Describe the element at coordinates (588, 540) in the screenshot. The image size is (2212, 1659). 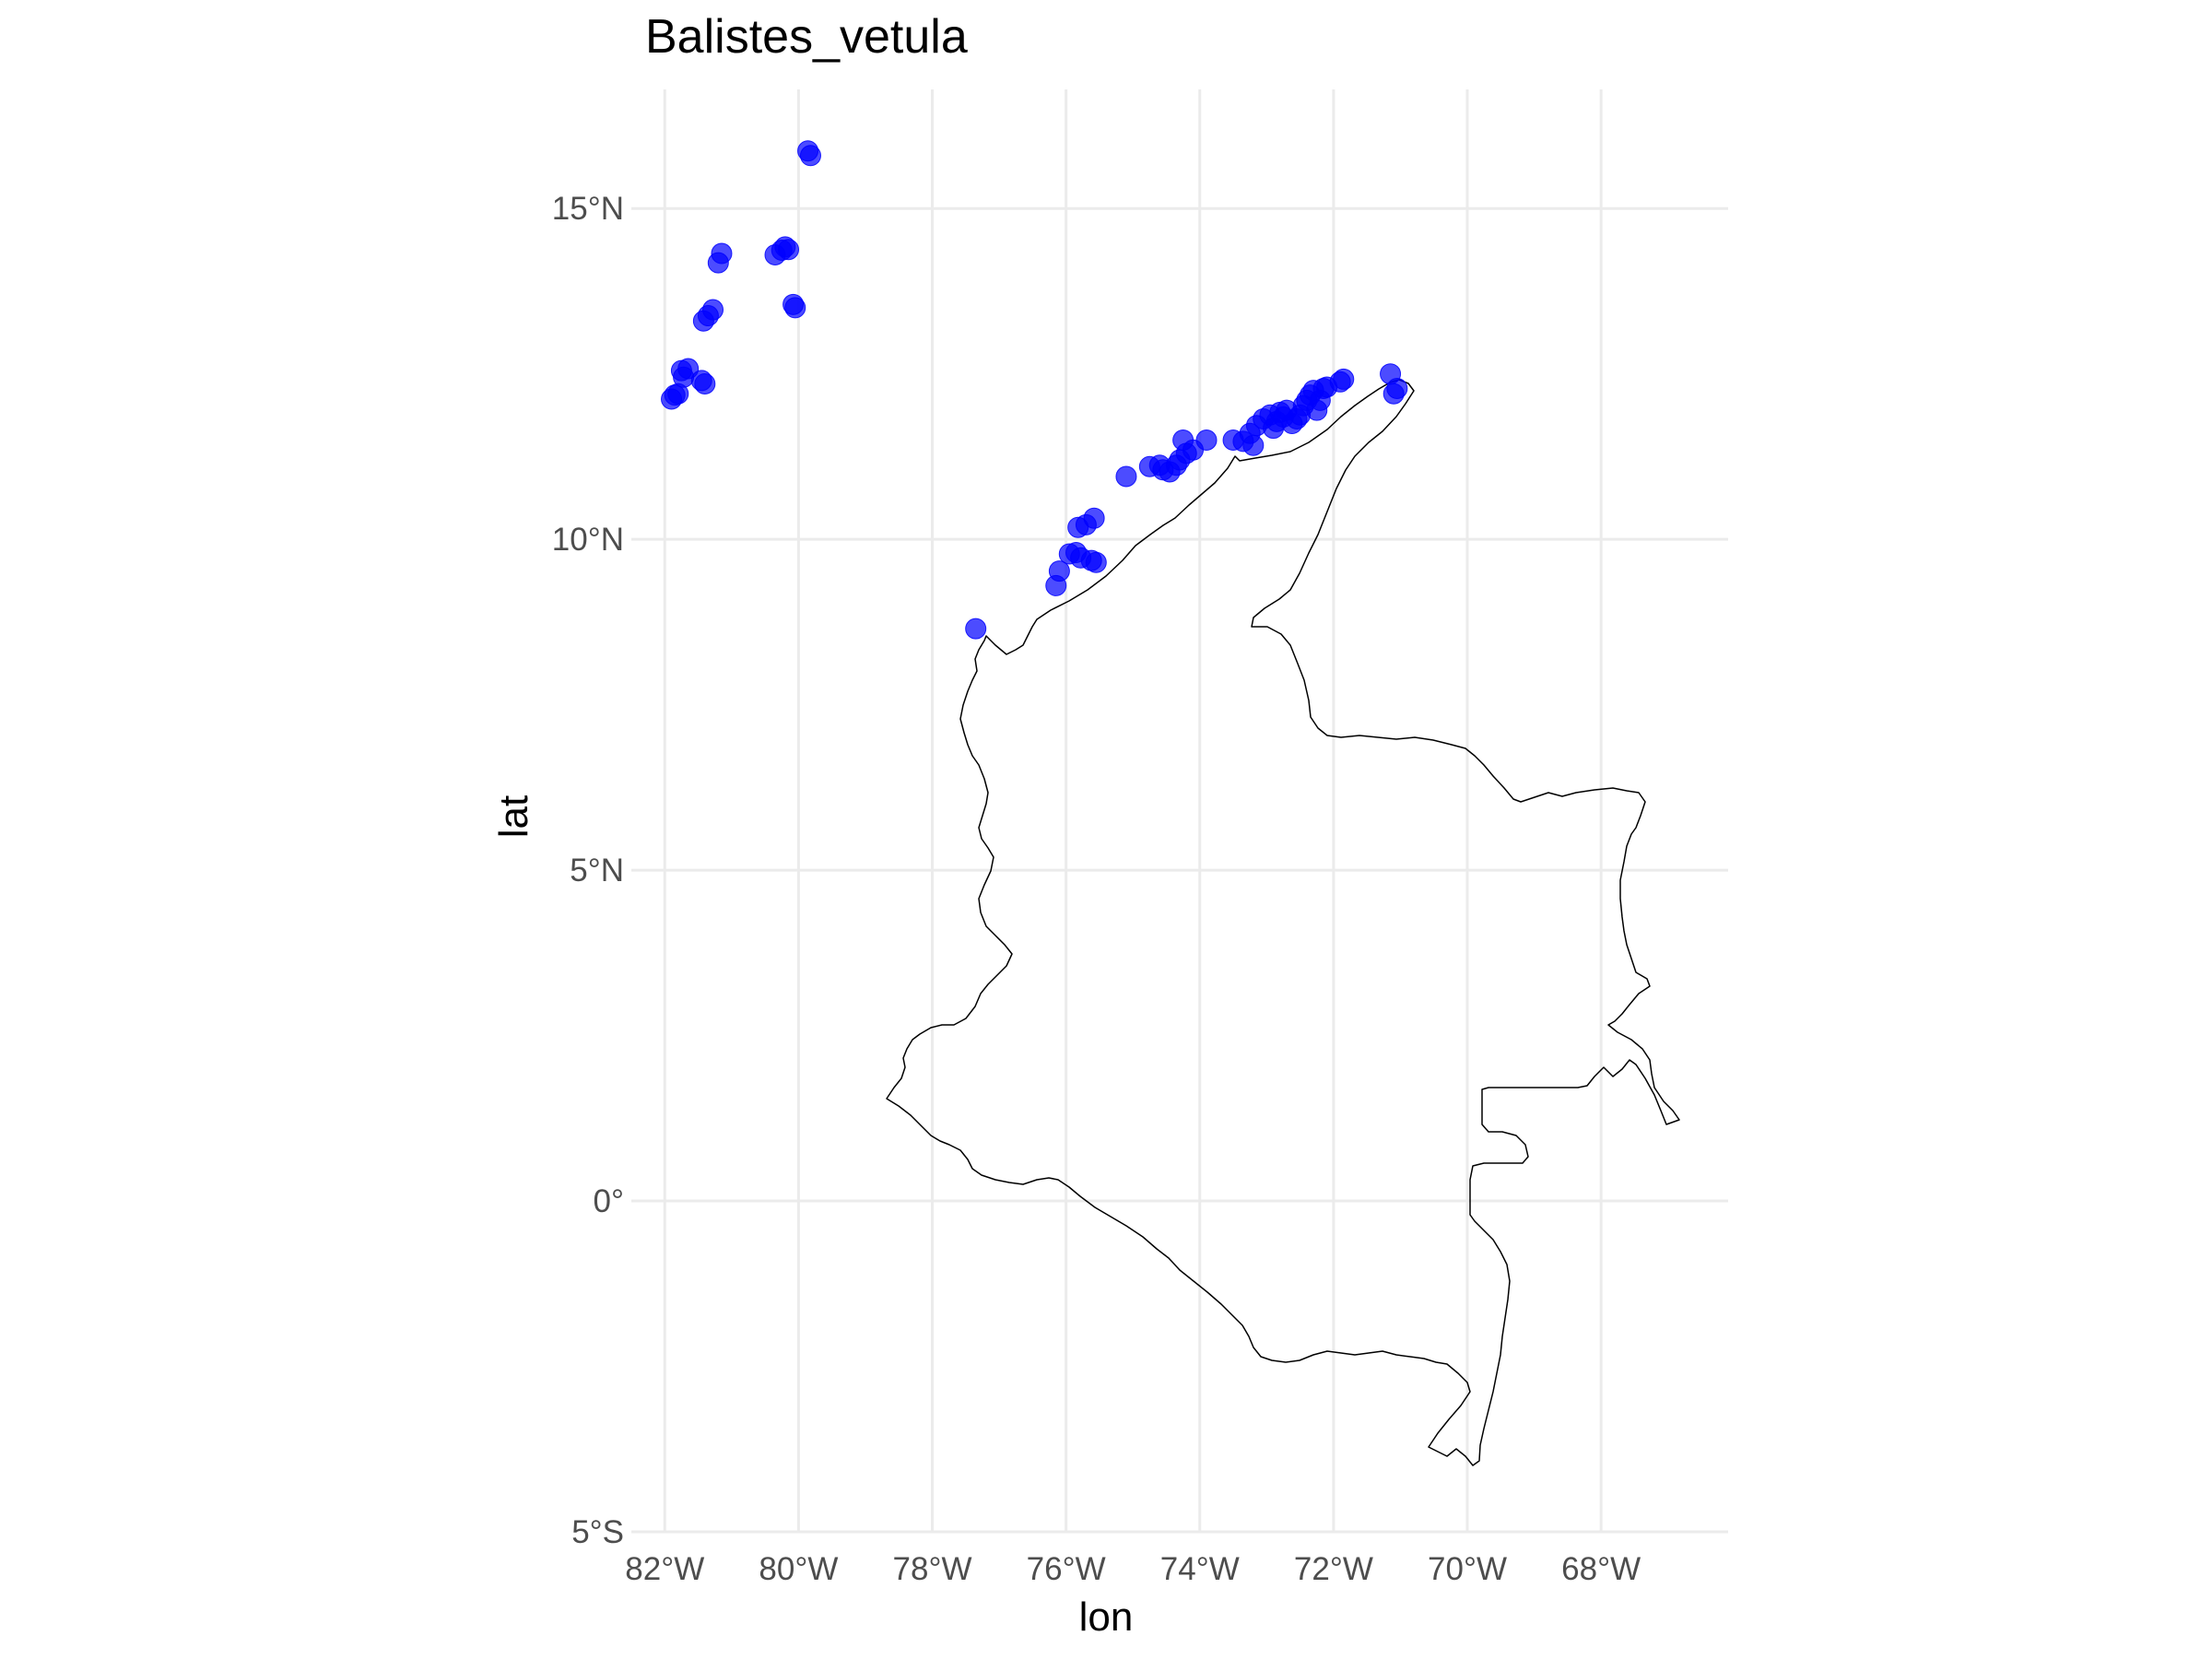
I see `y-tick-label: 10°N` at that location.